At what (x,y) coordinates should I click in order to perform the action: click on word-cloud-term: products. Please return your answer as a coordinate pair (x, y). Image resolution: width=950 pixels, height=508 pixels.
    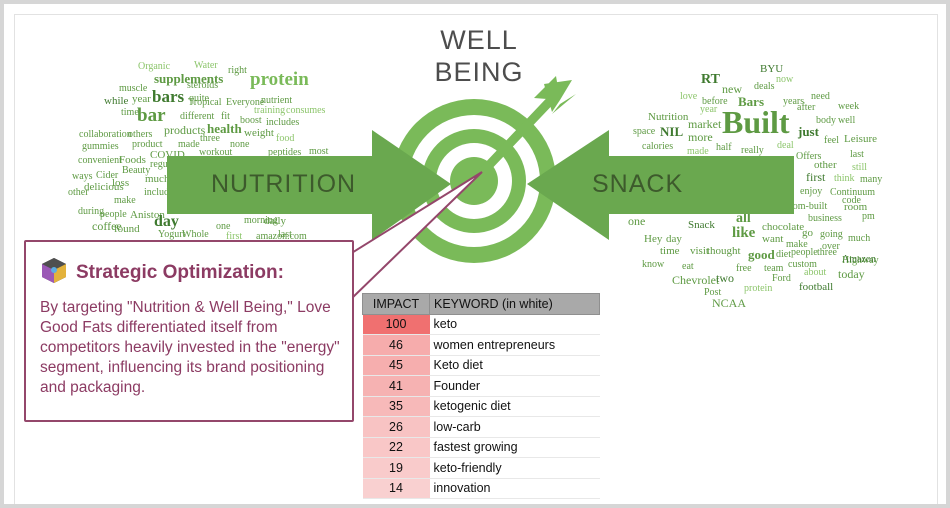
    Looking at the image, I should click on (185, 130).